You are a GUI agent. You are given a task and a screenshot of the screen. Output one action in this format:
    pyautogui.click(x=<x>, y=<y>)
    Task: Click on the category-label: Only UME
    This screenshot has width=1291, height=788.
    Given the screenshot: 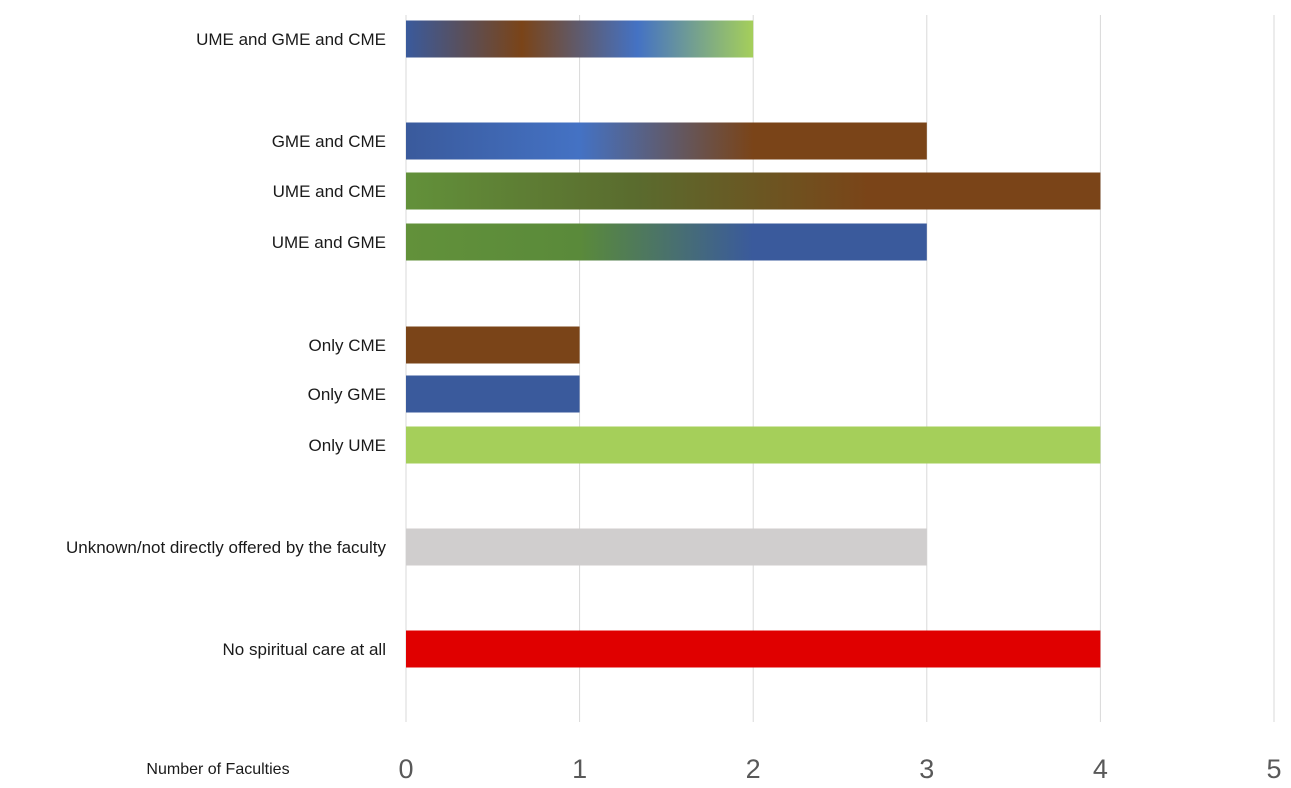 What is the action you would take?
    pyautogui.click(x=347, y=445)
    